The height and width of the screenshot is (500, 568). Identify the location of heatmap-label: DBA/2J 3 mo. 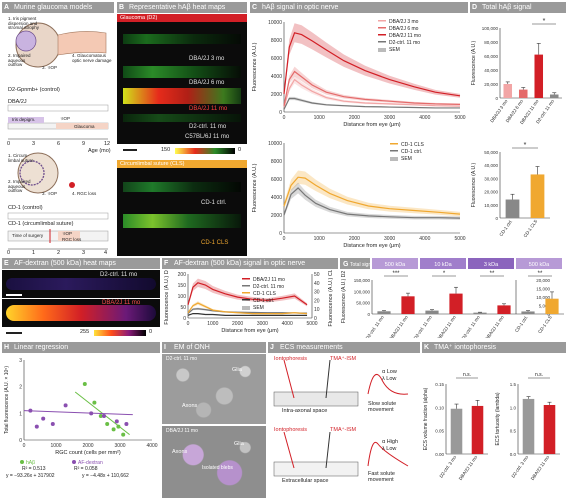
(207, 59).